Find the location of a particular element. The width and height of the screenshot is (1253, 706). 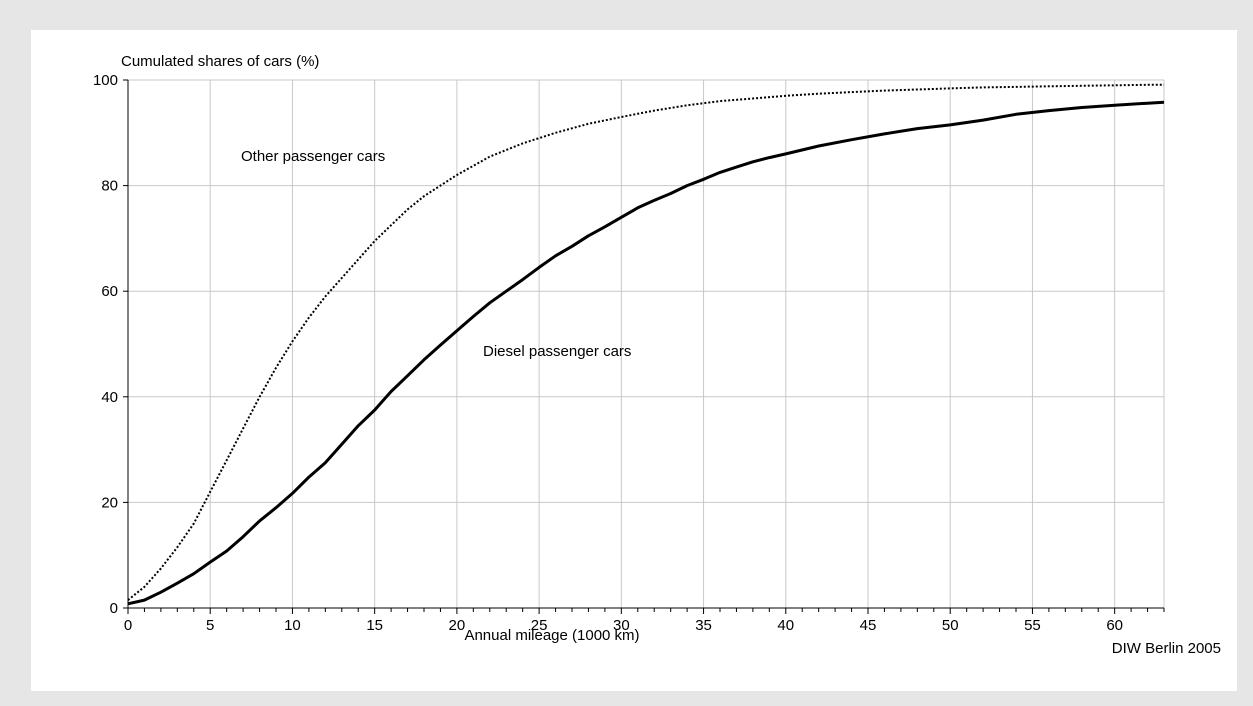

y-axis-title: Cumulated shares of cars (%) is located at coordinates (220, 61).